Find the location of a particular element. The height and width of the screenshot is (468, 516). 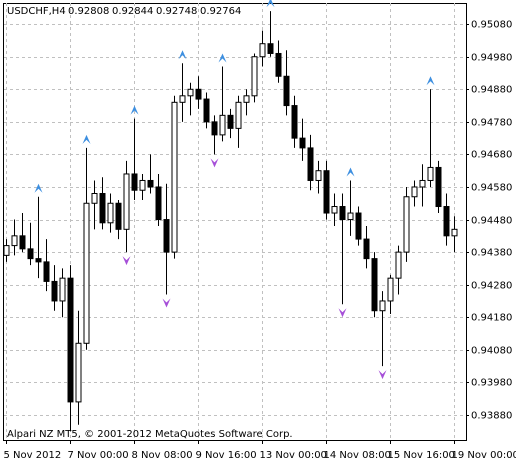

x-tick-label: 13 Nov 00:00 is located at coordinates (293, 455).